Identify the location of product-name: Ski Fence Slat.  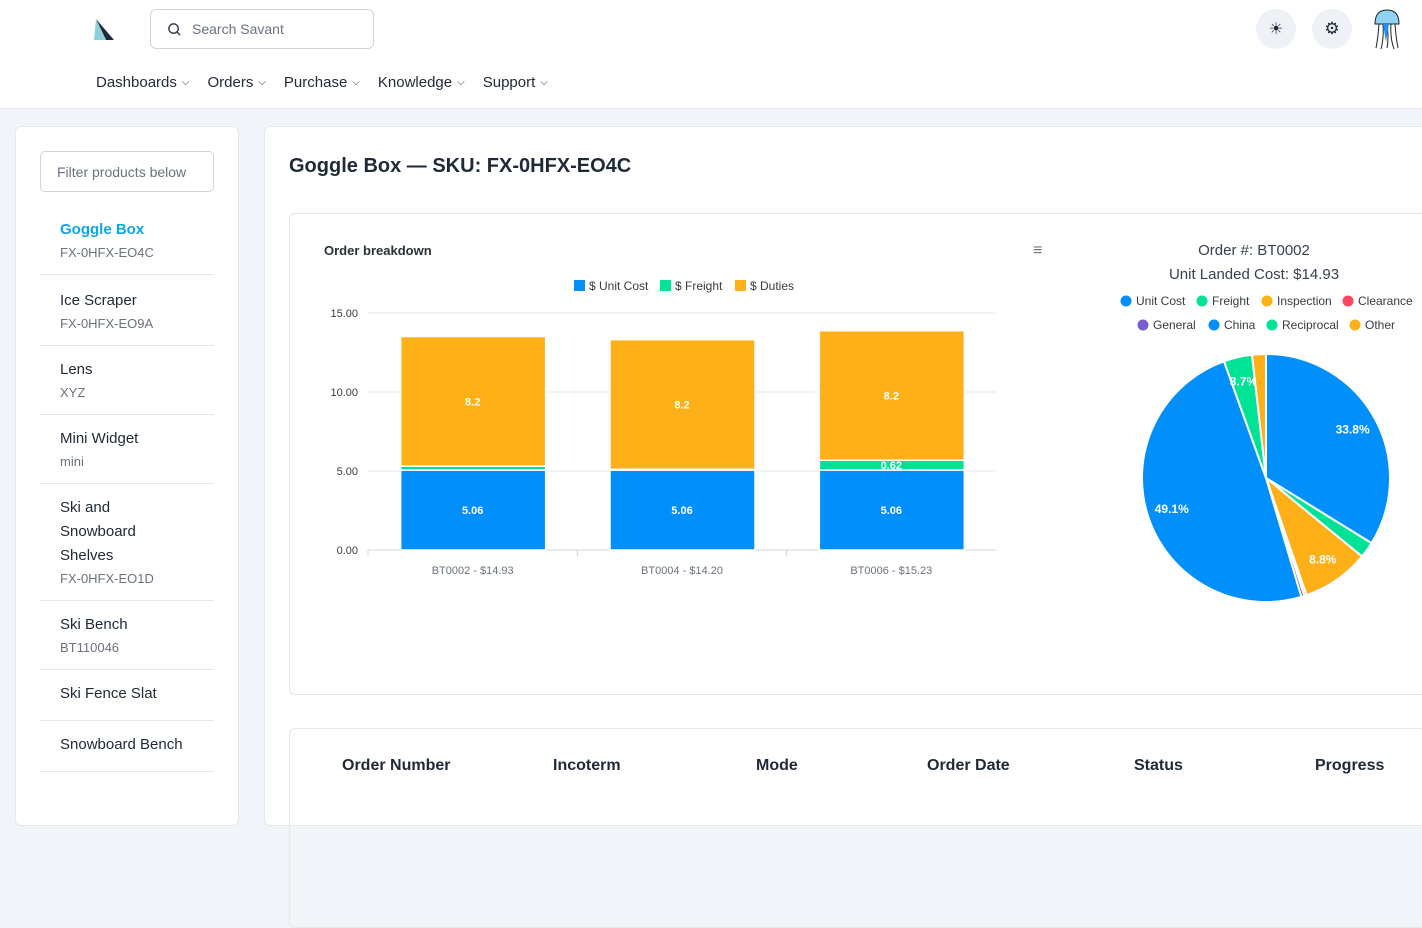
(108, 693).